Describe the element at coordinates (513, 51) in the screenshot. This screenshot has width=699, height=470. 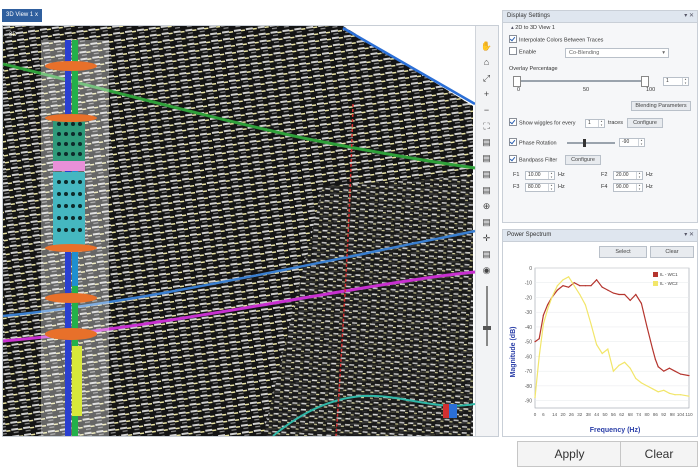
I see `enable-checkbox` at that location.